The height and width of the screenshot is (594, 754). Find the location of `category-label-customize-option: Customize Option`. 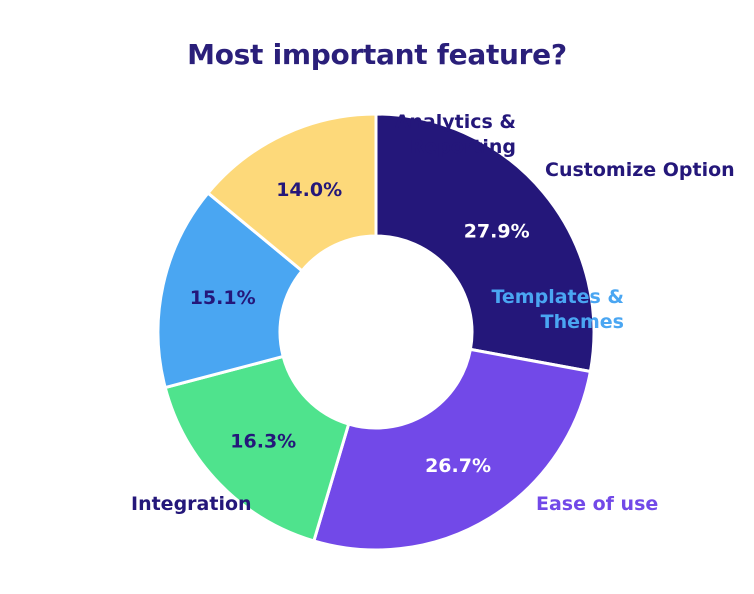

category-label-customize-option: Customize Option is located at coordinates (640, 170).